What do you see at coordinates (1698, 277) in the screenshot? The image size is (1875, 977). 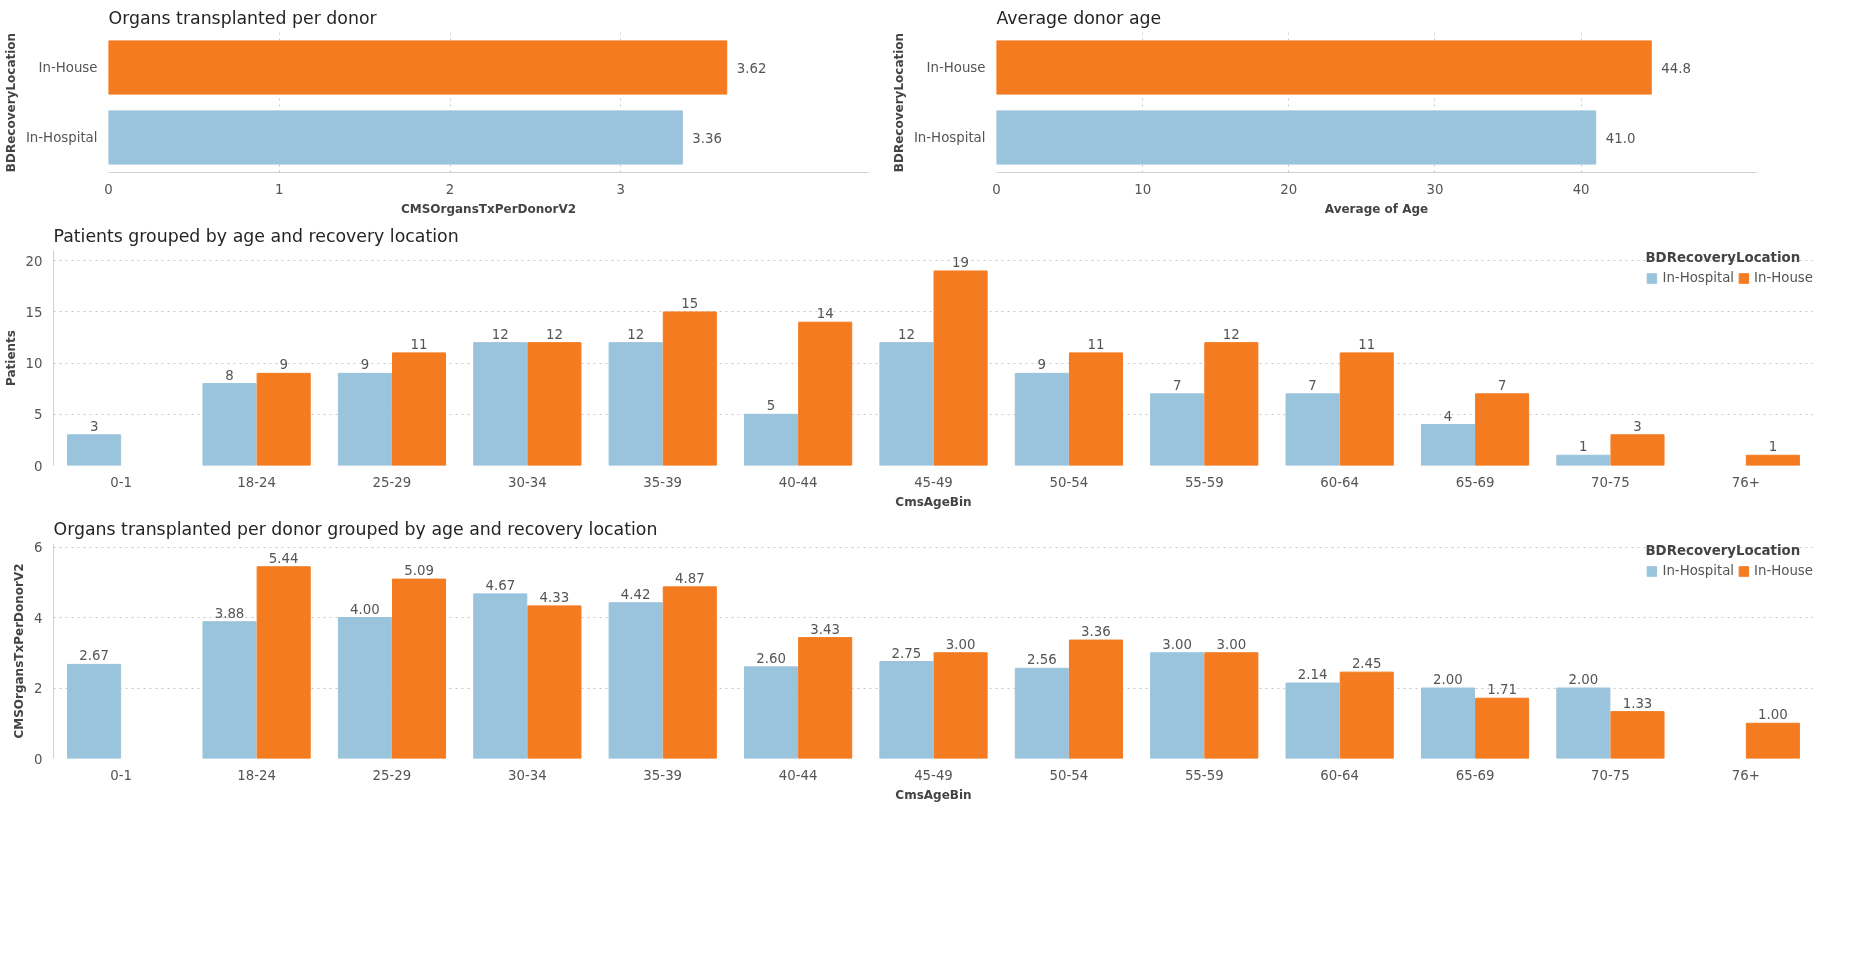 I see `legend-label: In-Hospital` at bounding box center [1698, 277].